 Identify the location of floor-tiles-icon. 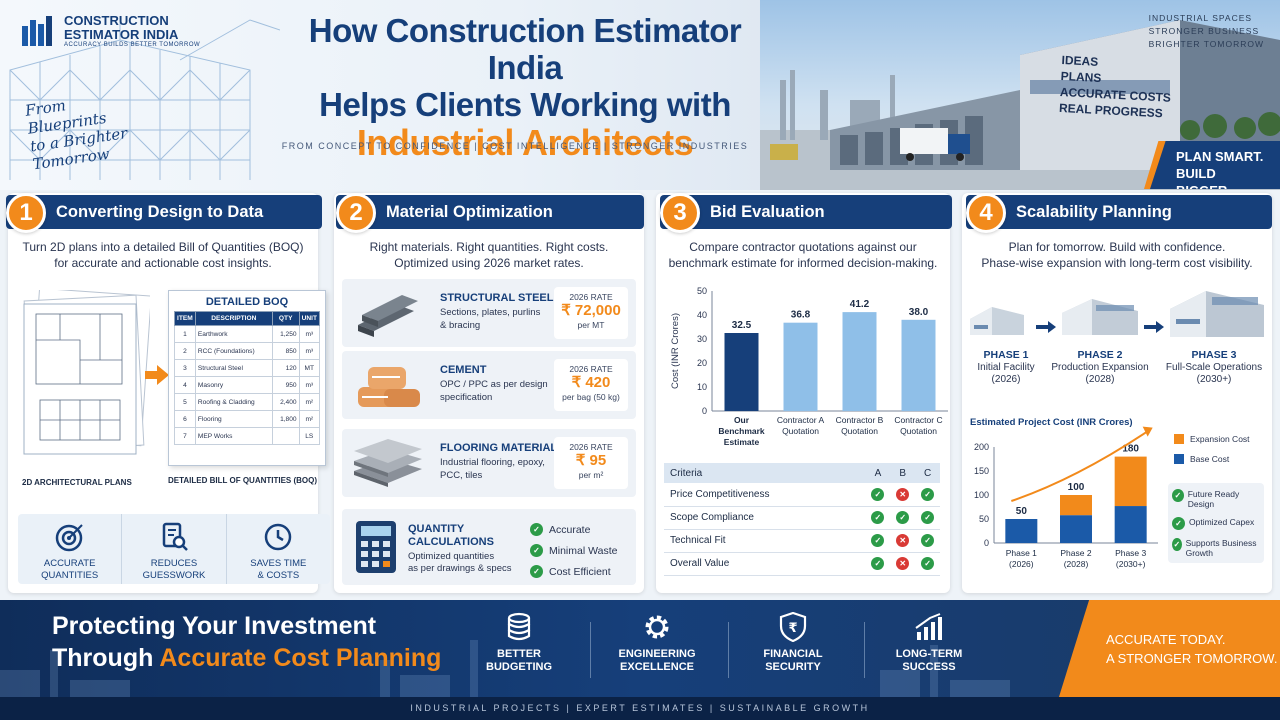
(388, 463).